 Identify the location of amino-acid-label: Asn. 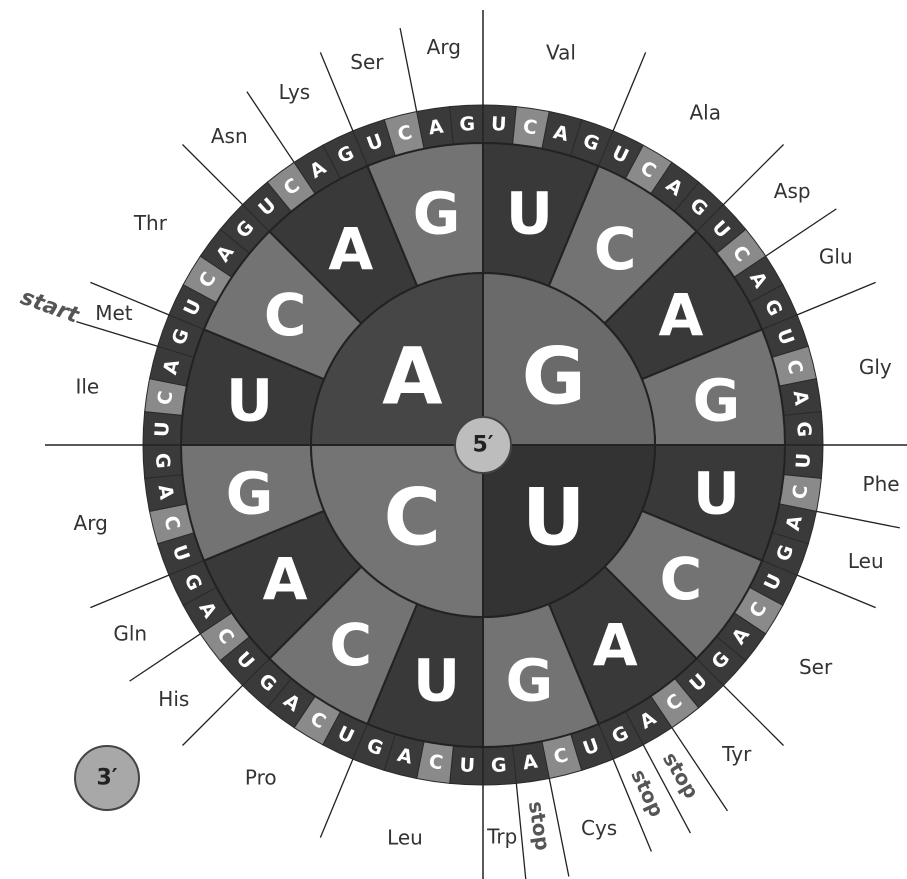
(229, 136).